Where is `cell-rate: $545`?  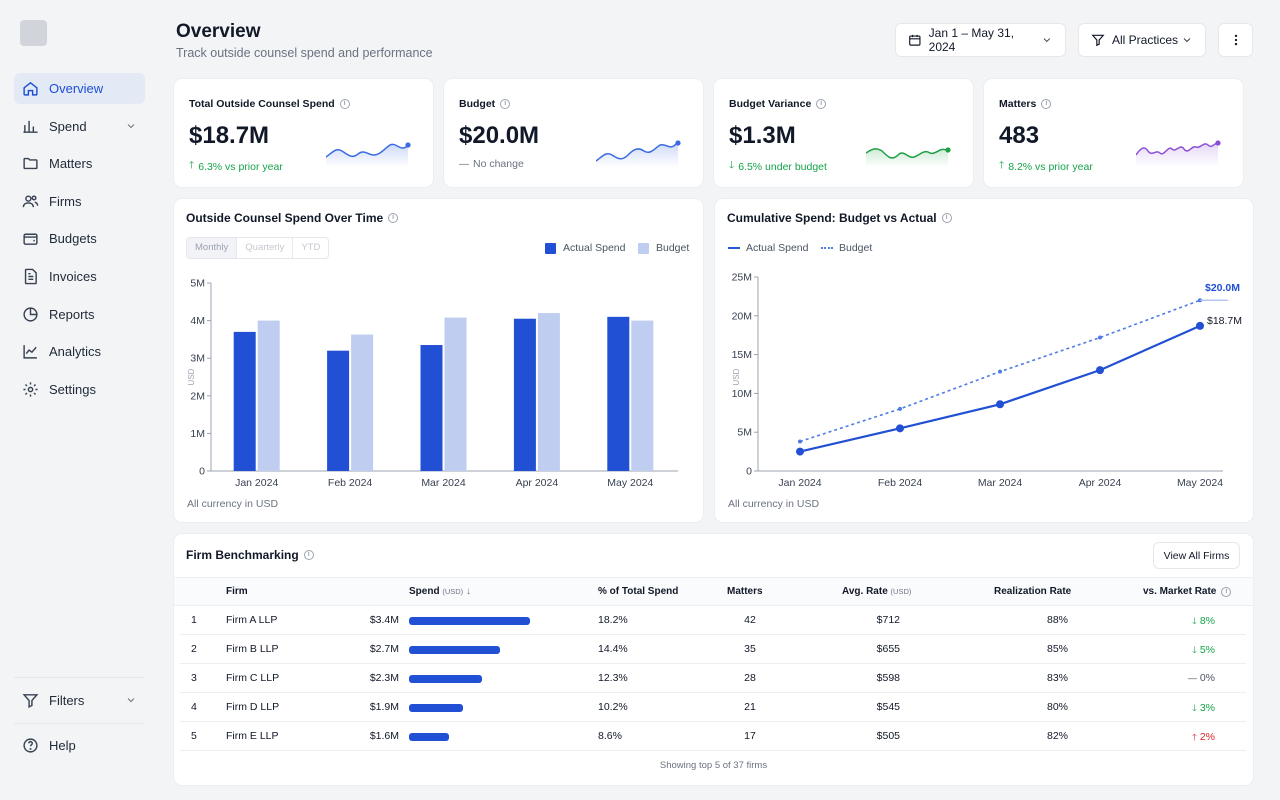 cell-rate: $545 is located at coordinates (888, 707).